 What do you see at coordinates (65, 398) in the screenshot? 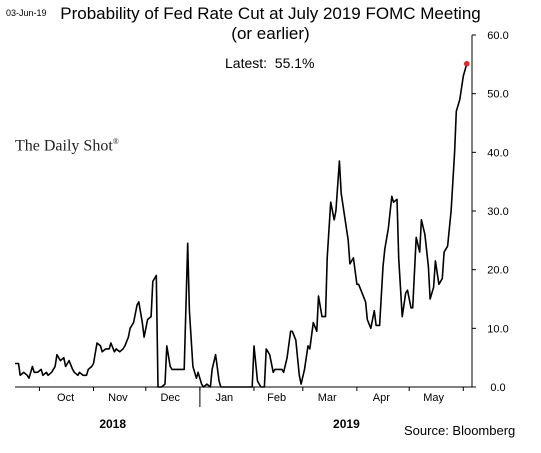
I see `x-tick-label: Oct` at bounding box center [65, 398].